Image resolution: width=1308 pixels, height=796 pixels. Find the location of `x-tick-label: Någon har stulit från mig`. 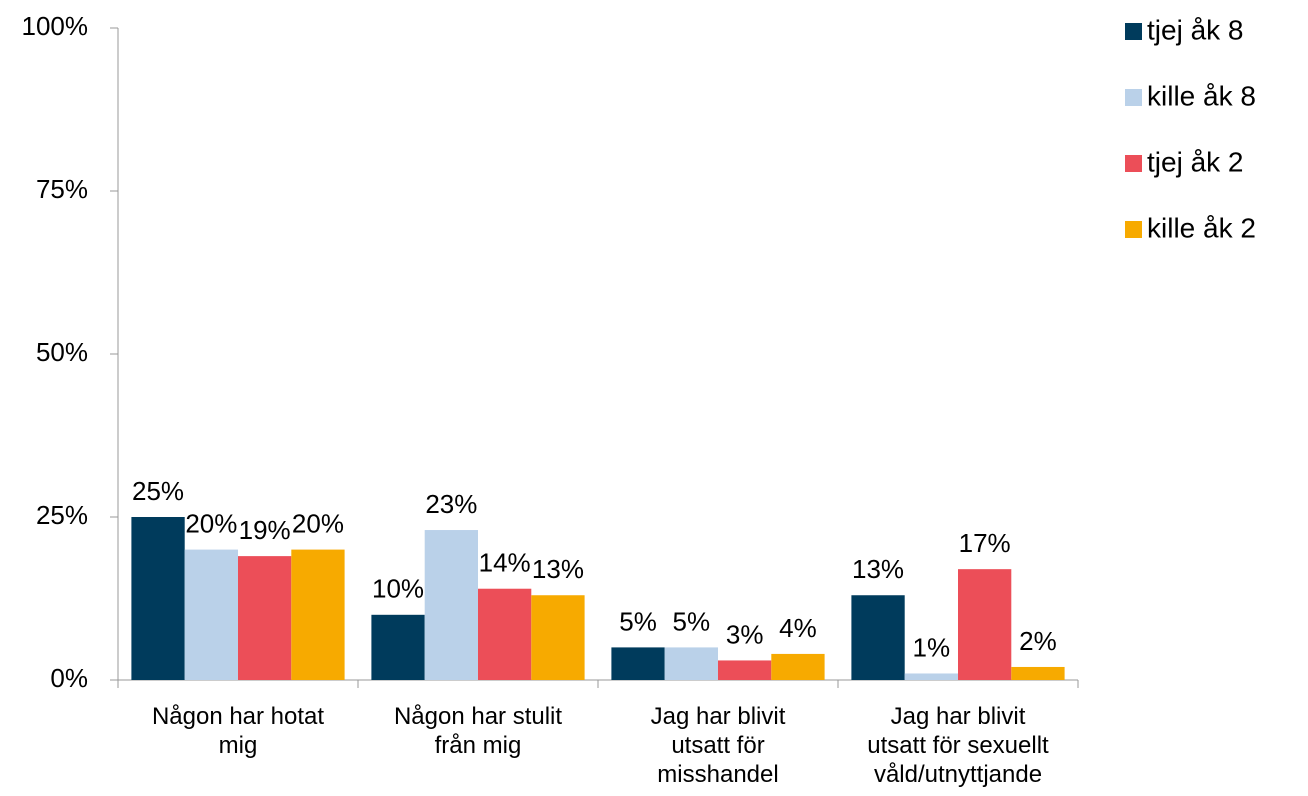

x-tick-label: Någon har stulit från mig is located at coordinates (478, 731).